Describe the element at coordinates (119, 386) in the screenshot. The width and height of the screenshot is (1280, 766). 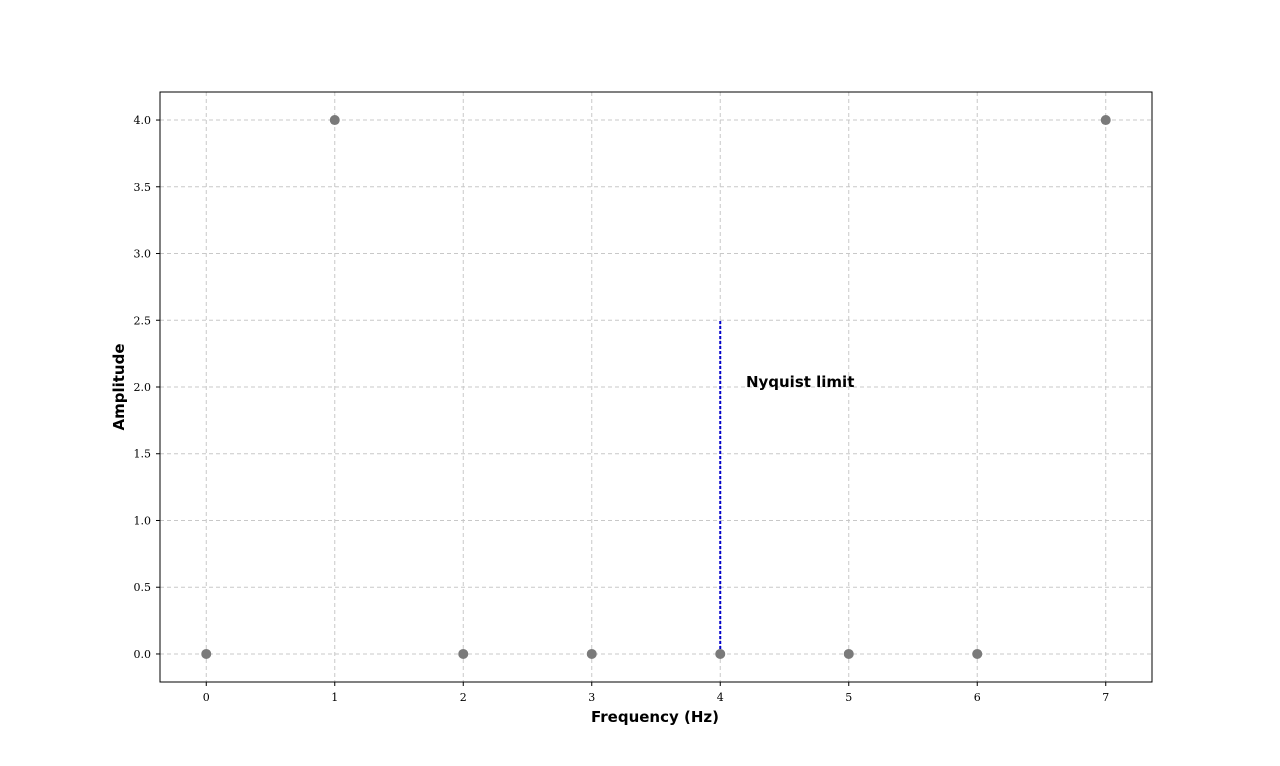
I see `y-axis-label: Amplitude` at that location.